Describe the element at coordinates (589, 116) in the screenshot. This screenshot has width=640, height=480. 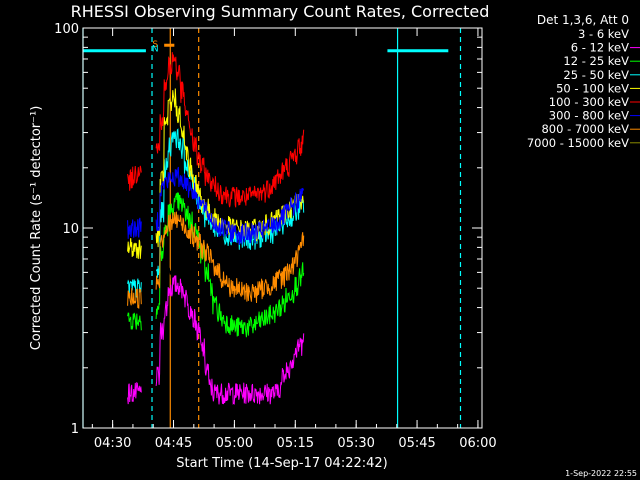
I see `legend-label-6: 300 - 800 keV` at that location.